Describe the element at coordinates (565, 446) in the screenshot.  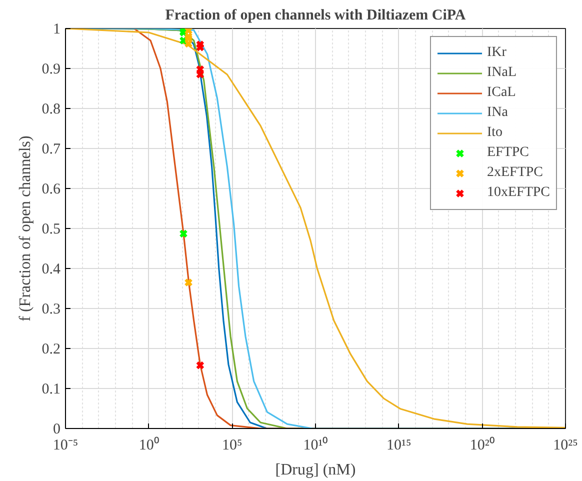
I see `x-tick-label: 10²⁵` at that location.